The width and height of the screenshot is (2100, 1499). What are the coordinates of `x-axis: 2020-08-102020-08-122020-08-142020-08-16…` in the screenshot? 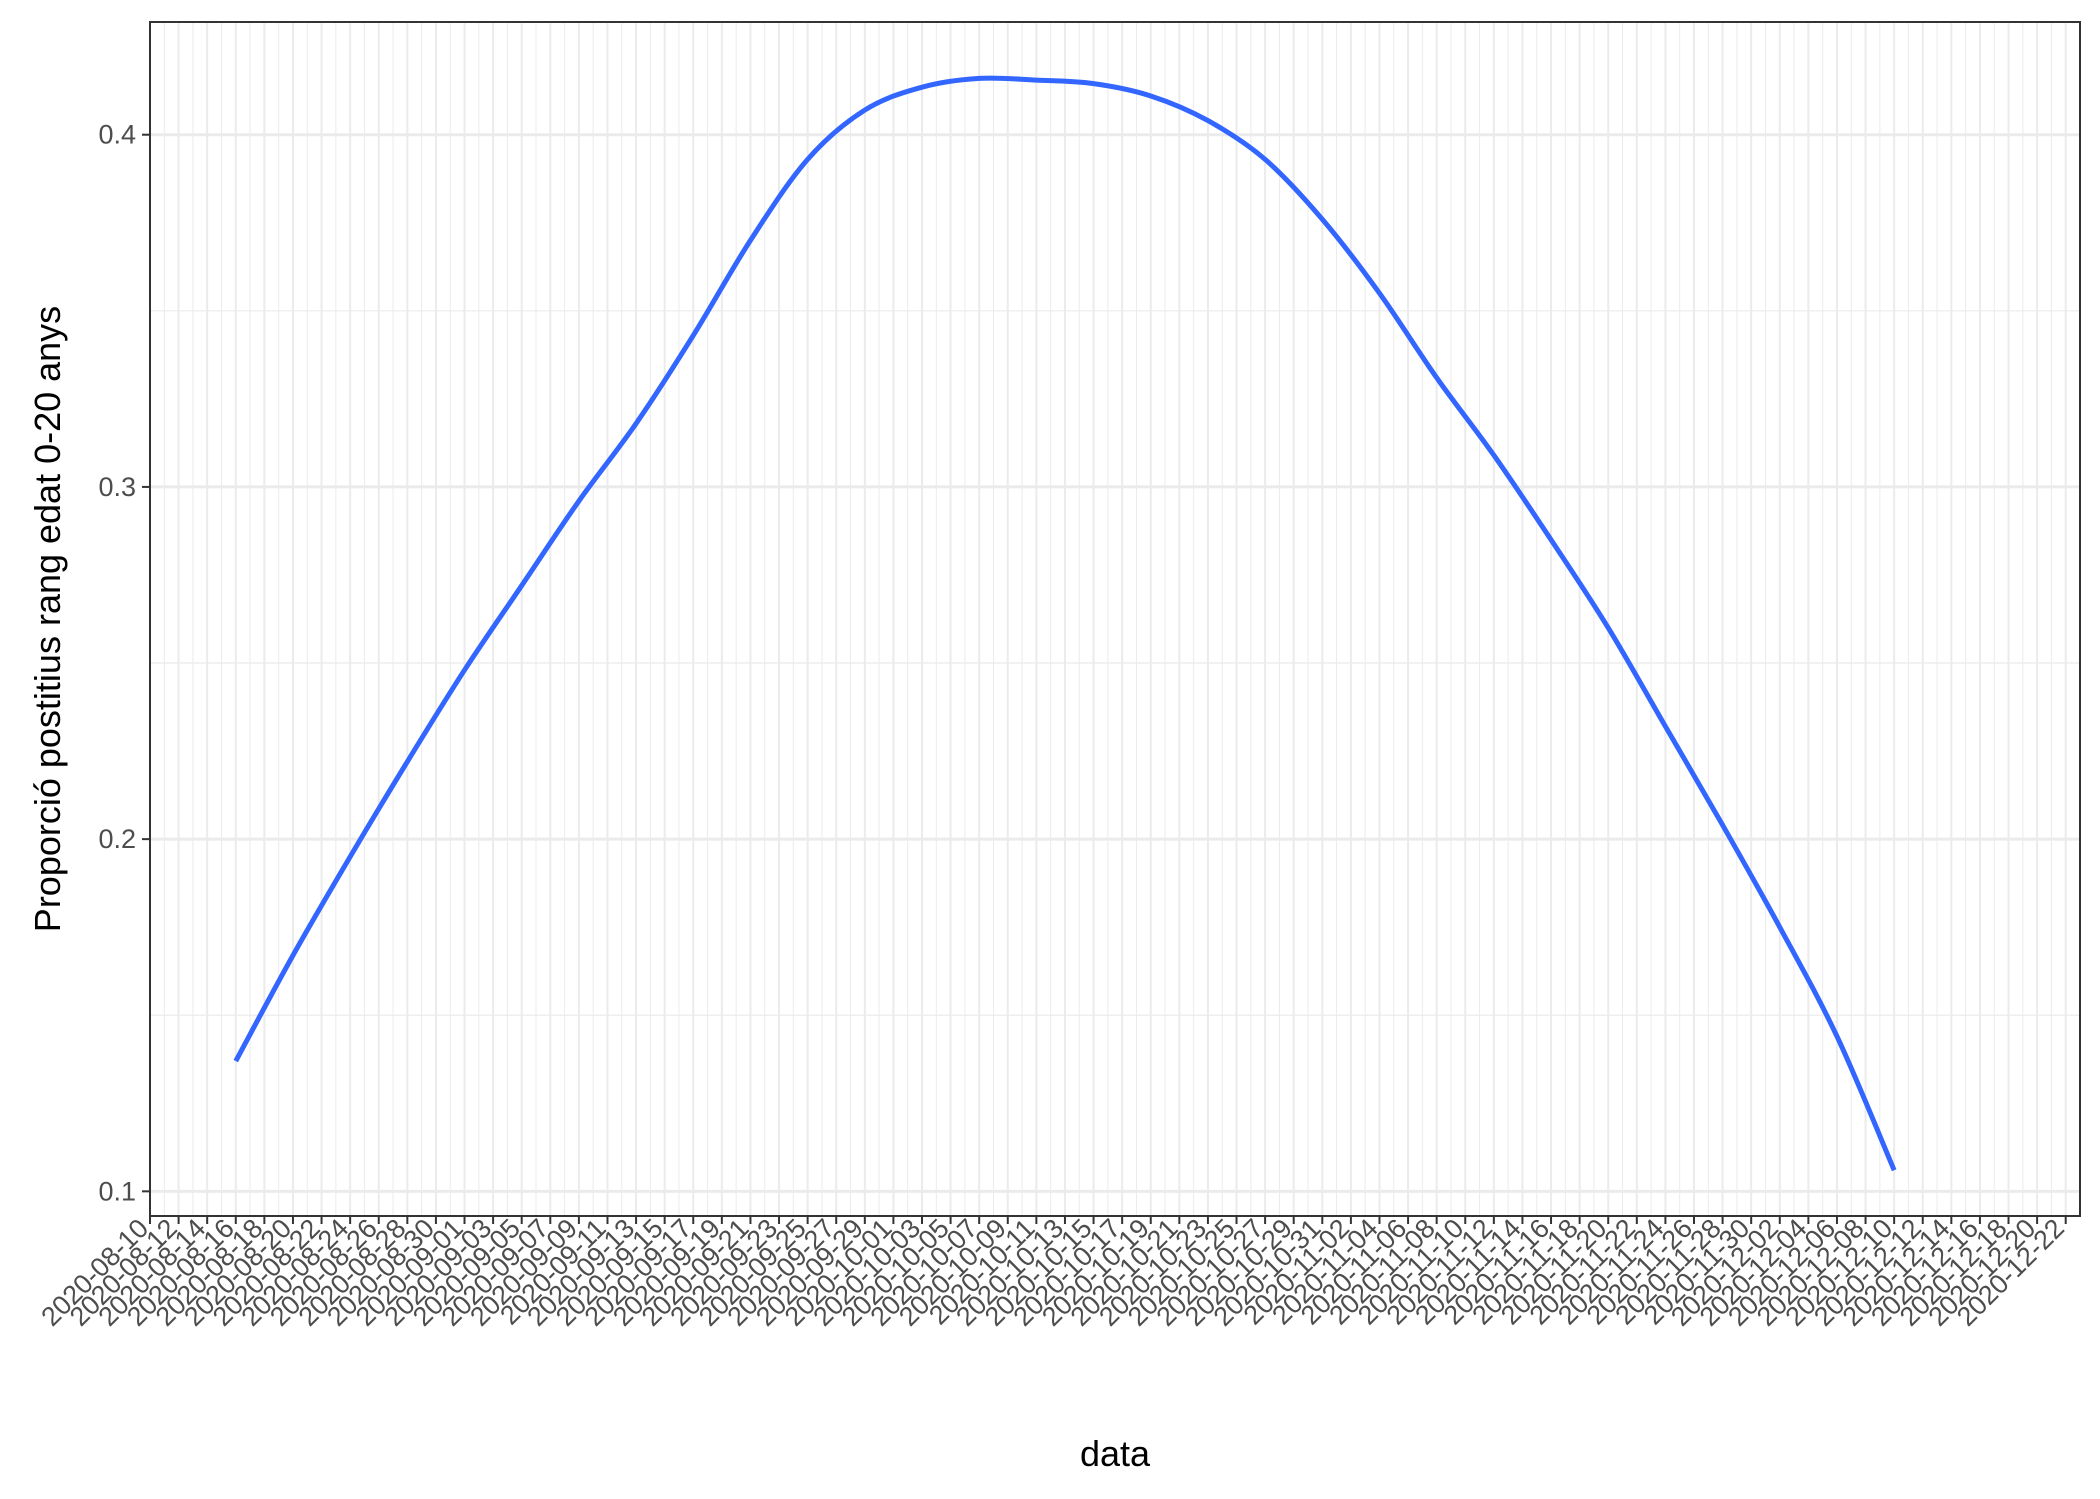 It's located at (1052, 1272).